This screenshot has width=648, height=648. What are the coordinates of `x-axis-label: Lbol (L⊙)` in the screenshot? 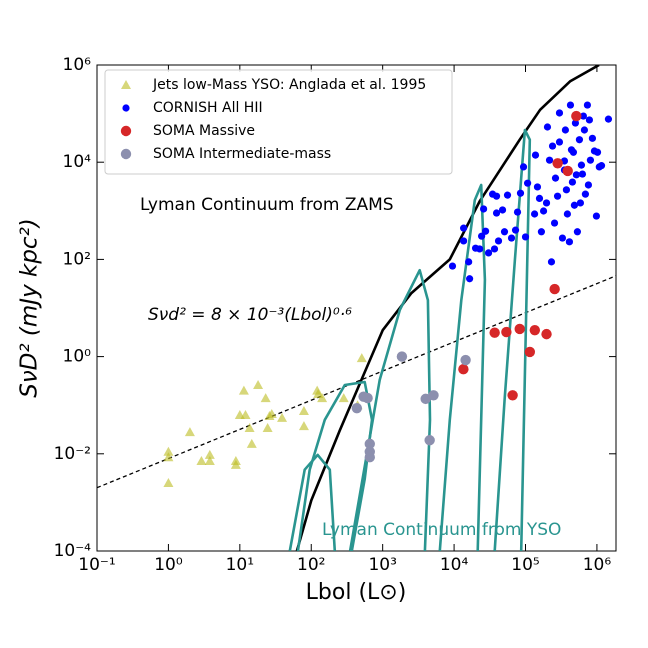 It's located at (356, 592).